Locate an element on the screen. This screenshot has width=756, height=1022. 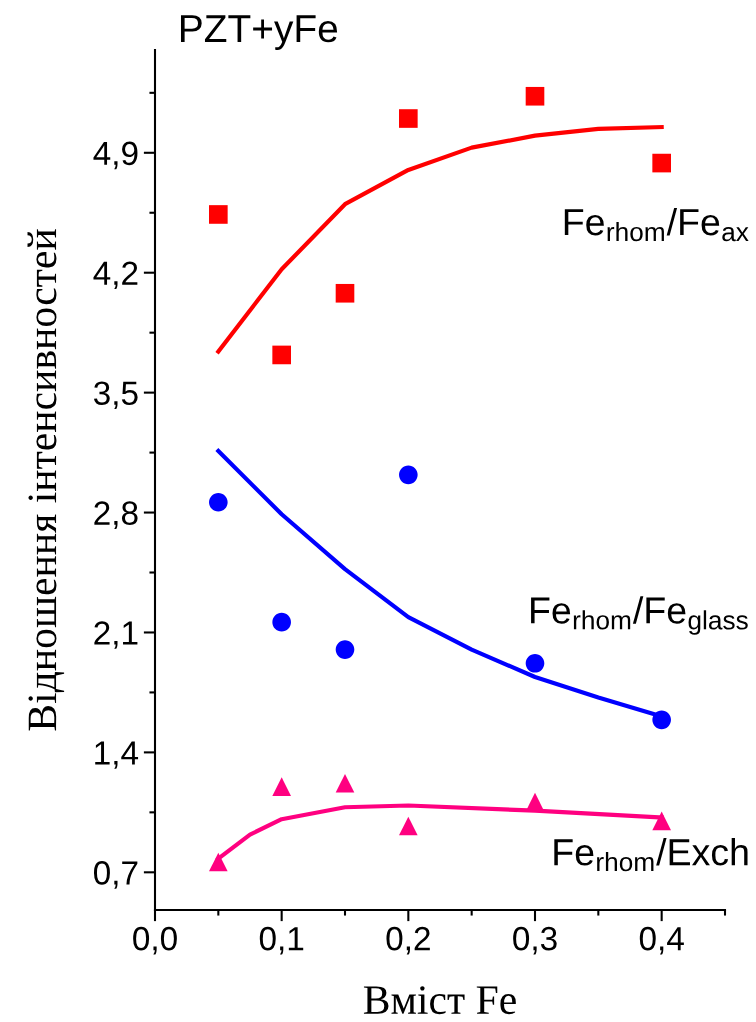
series-label: Fe$_{rhom}$/Fe$_{glass}$ is located at coordinates (639, 615).